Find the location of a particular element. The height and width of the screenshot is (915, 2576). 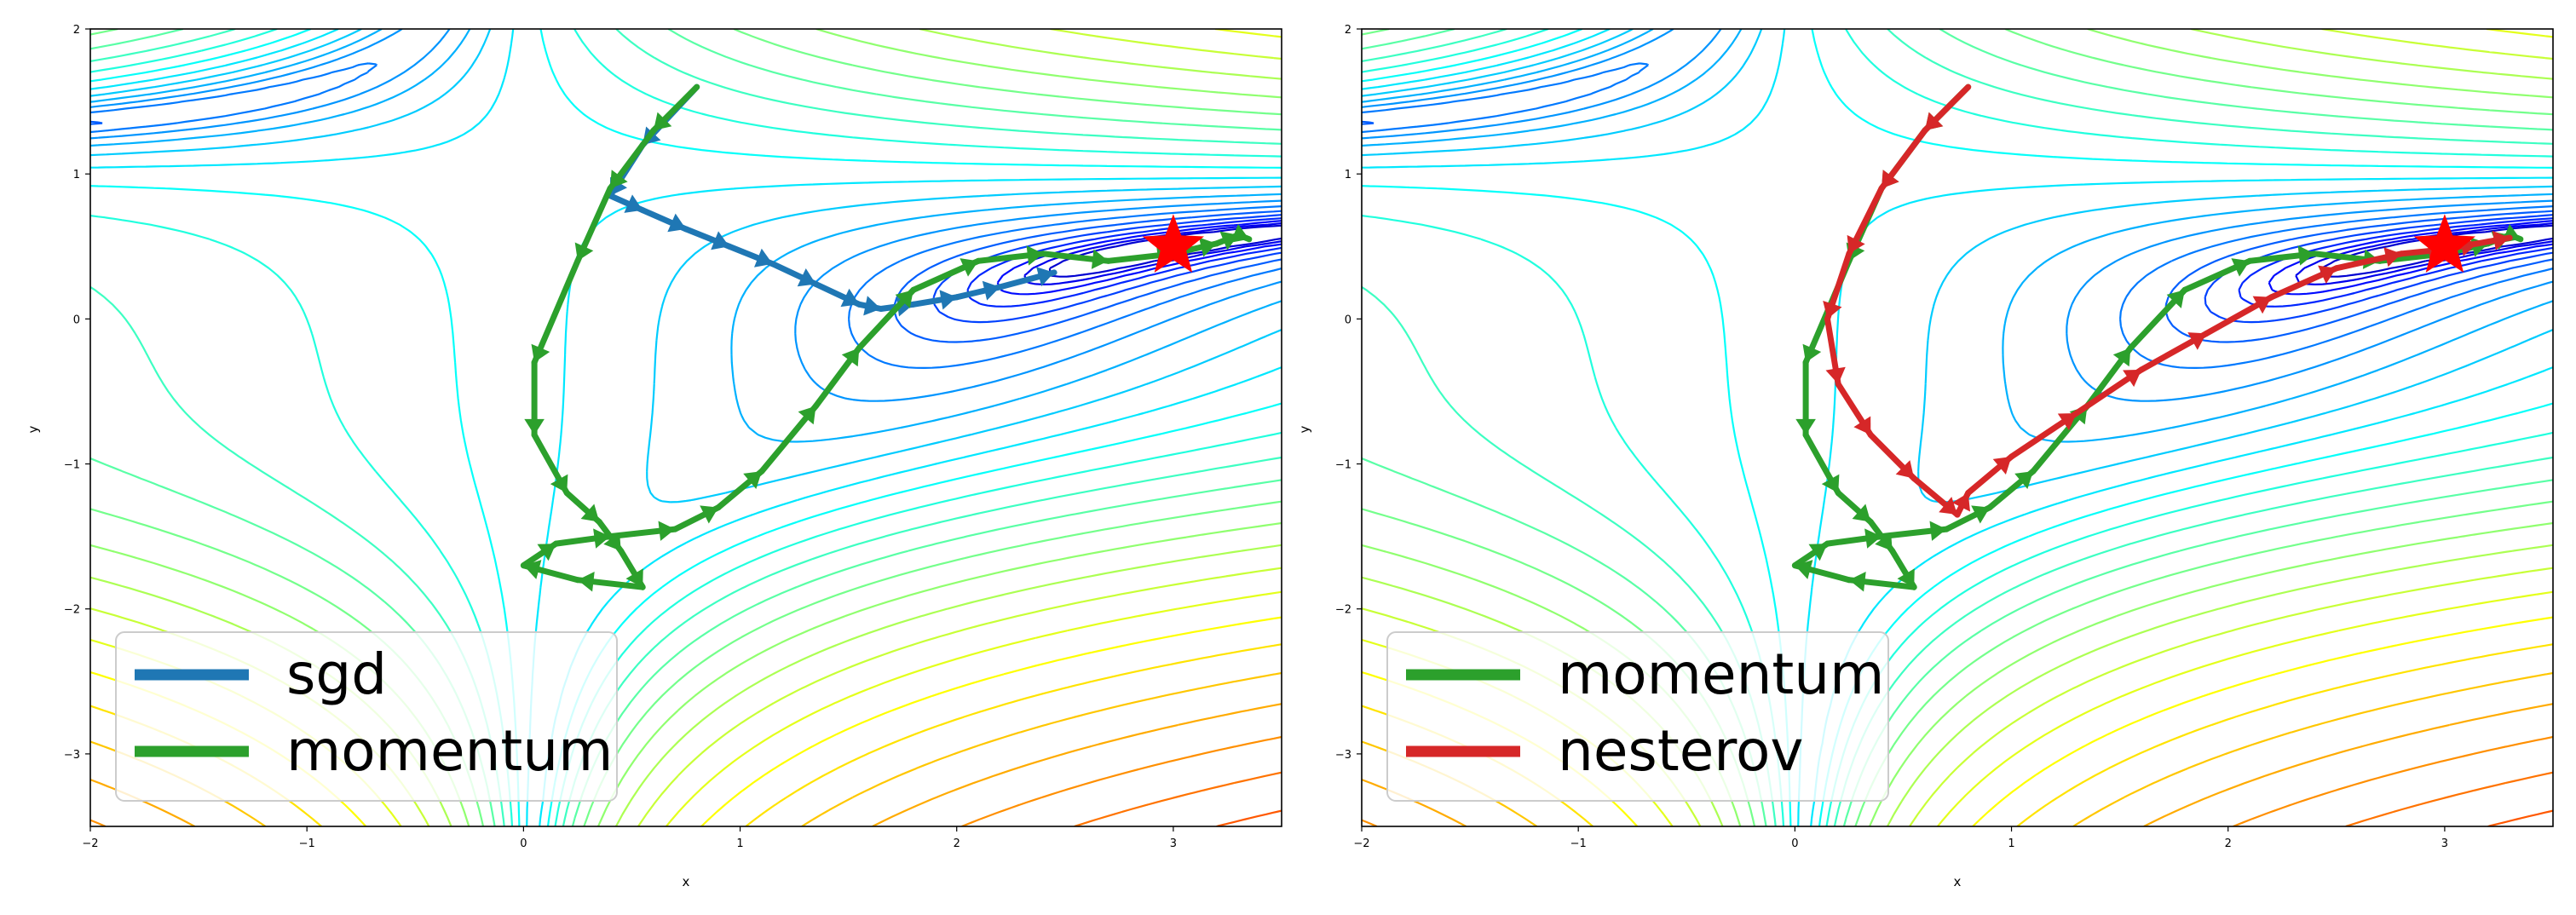

right-x-tick-label: 0 is located at coordinates (1794, 844).